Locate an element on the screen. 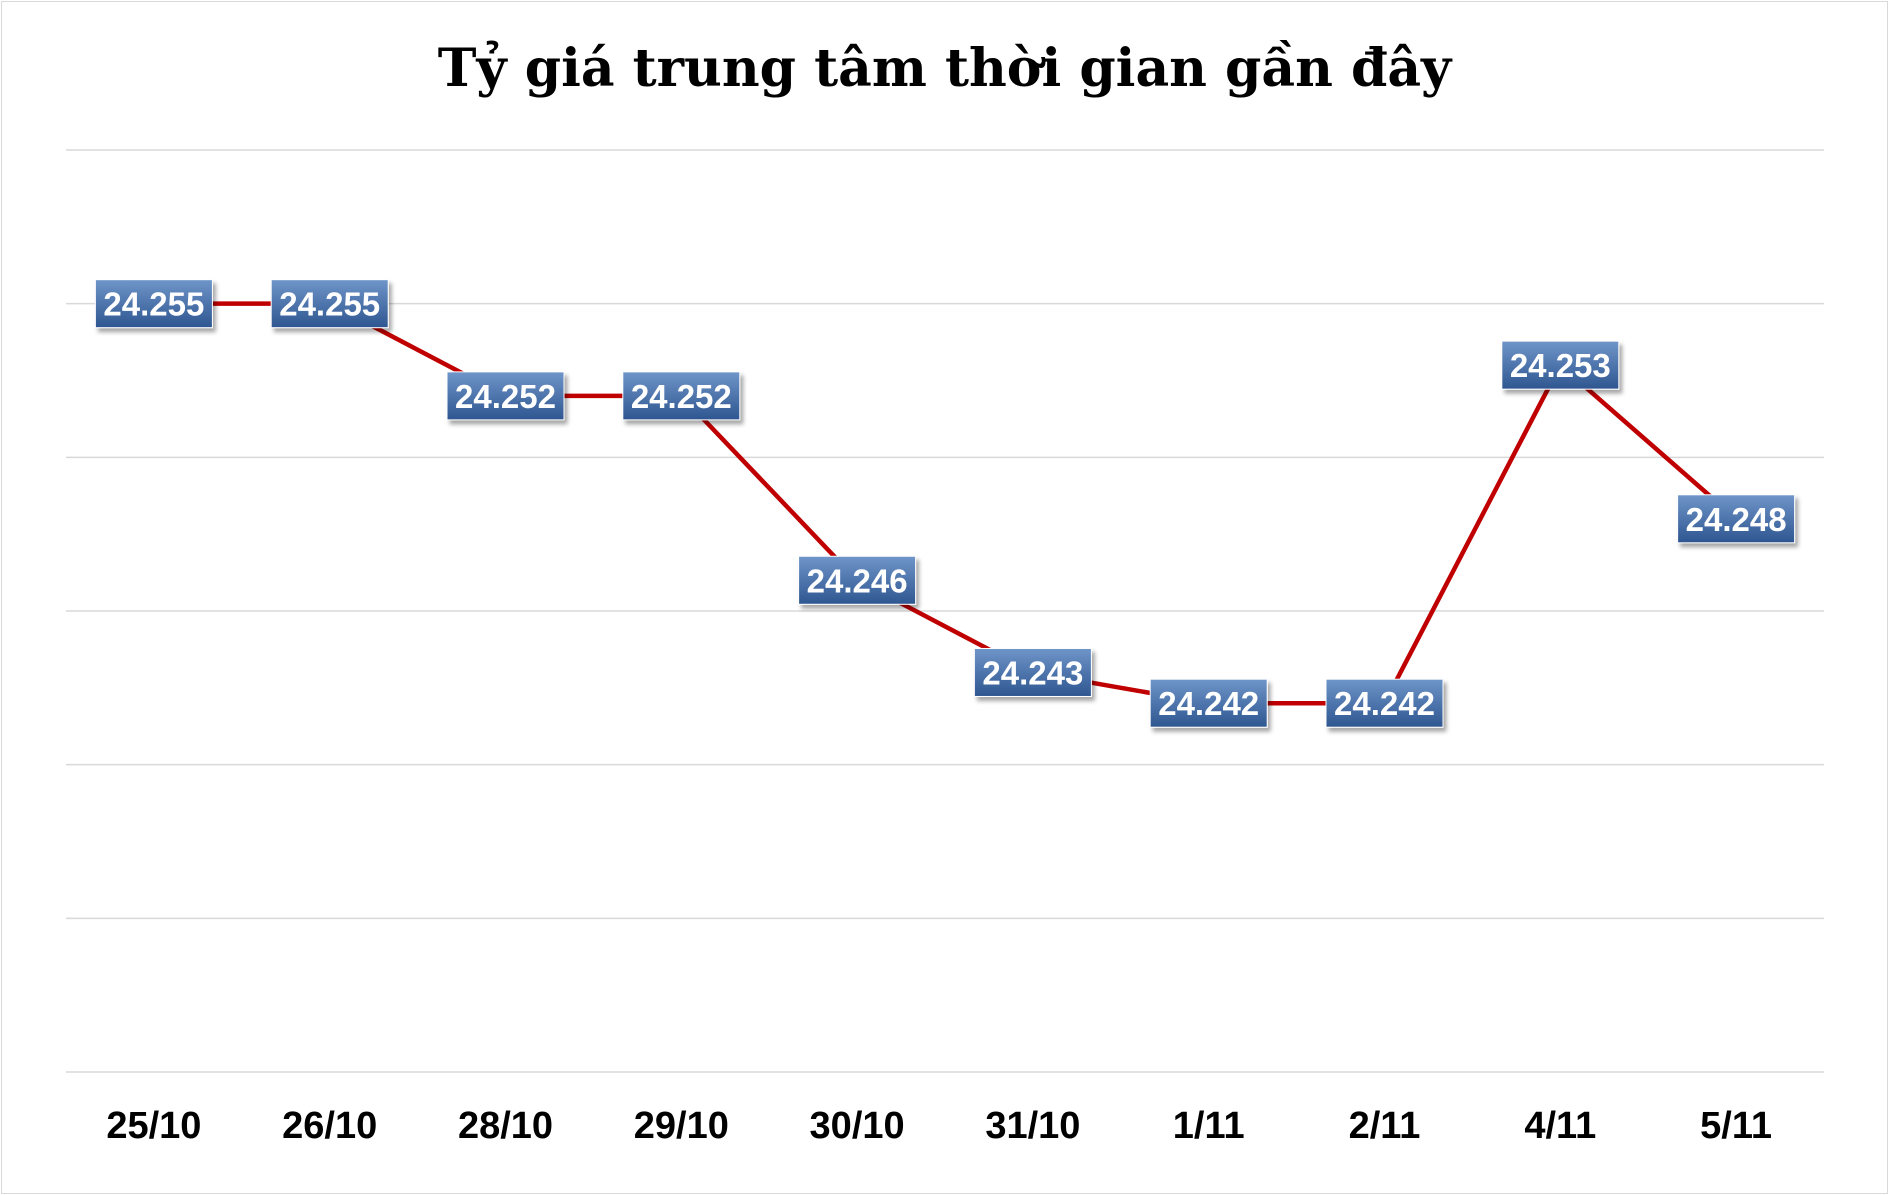  data-label-text: 24.246 is located at coordinates (857, 580).